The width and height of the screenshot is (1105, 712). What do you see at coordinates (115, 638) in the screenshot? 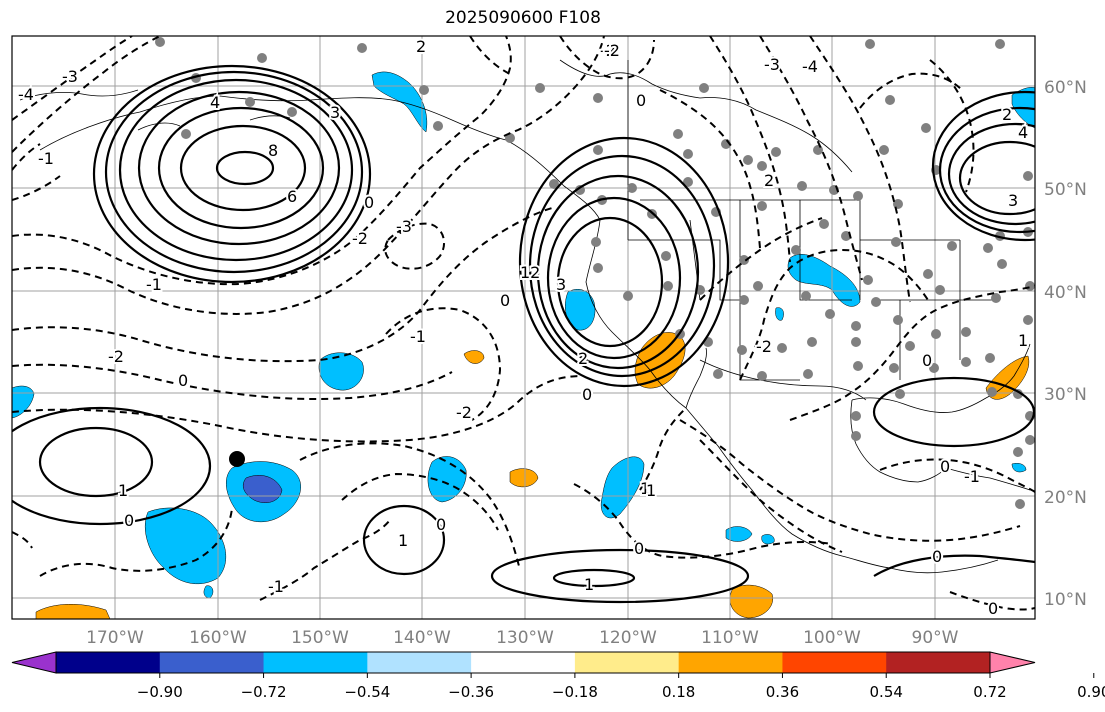
I see `lon-label: 170°W` at bounding box center [115, 638].